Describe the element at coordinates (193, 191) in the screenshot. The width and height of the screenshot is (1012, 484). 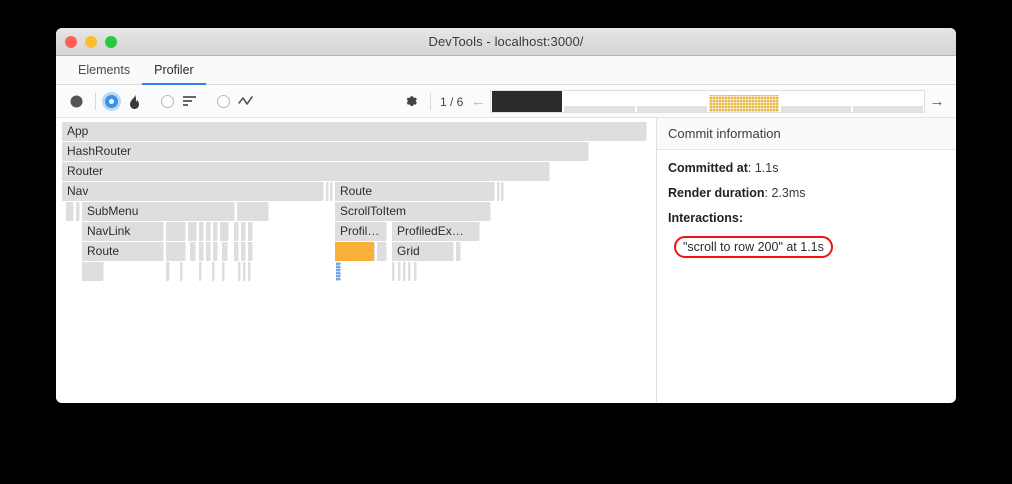
I see `flamegraph-bar-nav: Nav` at that location.